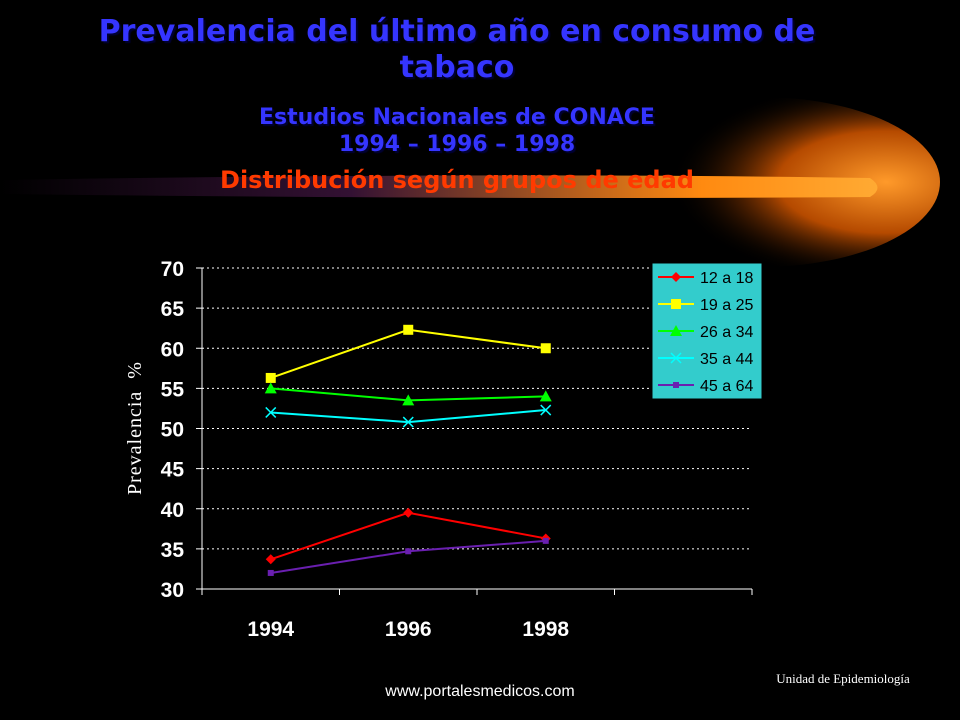  What do you see at coordinates (173, 550) in the screenshot?
I see `y-tick-label: 35` at bounding box center [173, 550].